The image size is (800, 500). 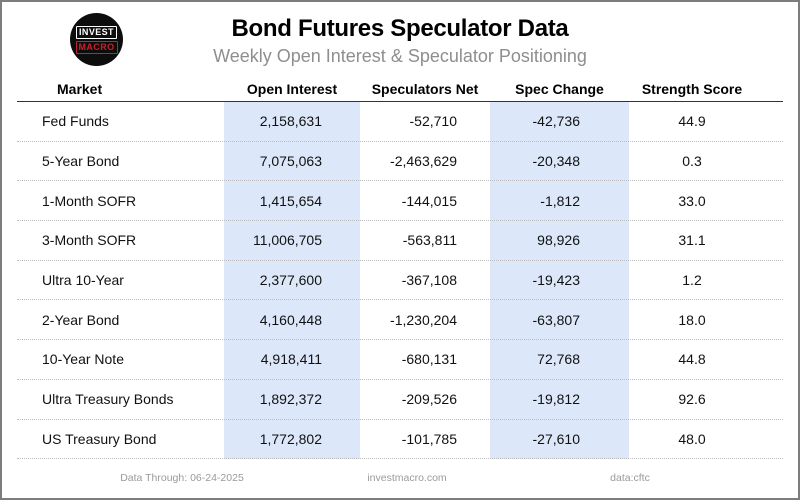 I want to click on cell-open-interest: 4,918,411, so click(x=291, y=359).